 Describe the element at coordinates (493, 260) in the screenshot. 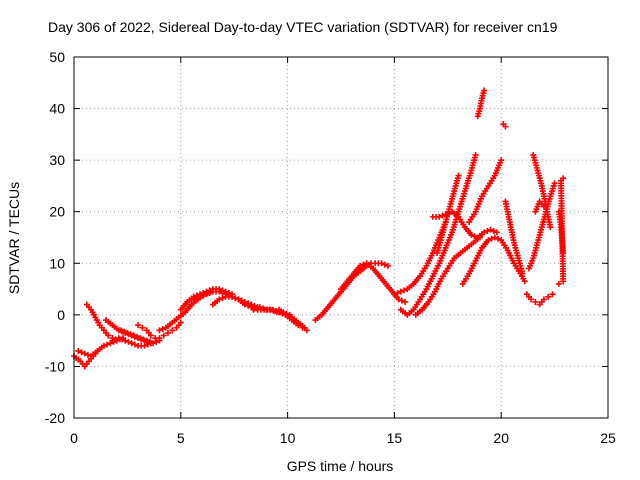

I see `series-arc-v` at that location.